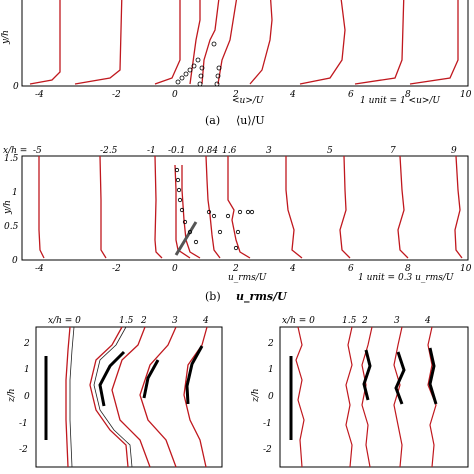  I want to click on panel-a-xtick: -2, so click(116, 95).